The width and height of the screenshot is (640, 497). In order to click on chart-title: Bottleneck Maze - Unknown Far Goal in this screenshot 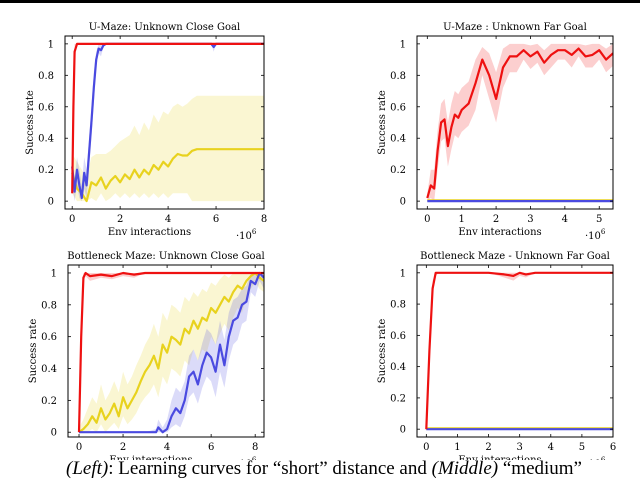, I will do `click(515, 256)`.